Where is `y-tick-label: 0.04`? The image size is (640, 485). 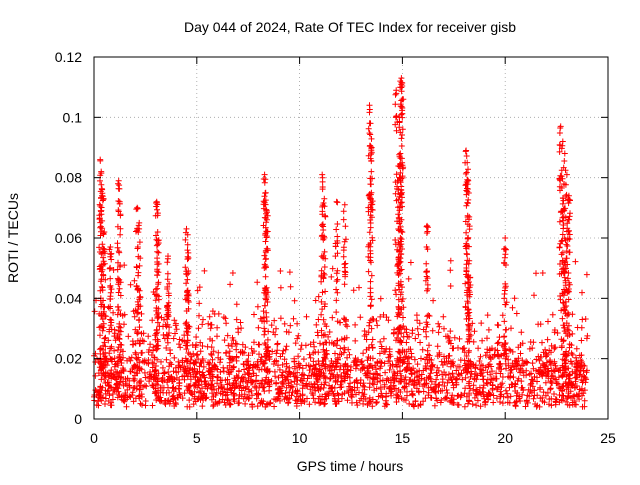 y-tick-label: 0.04 is located at coordinates (68, 298).